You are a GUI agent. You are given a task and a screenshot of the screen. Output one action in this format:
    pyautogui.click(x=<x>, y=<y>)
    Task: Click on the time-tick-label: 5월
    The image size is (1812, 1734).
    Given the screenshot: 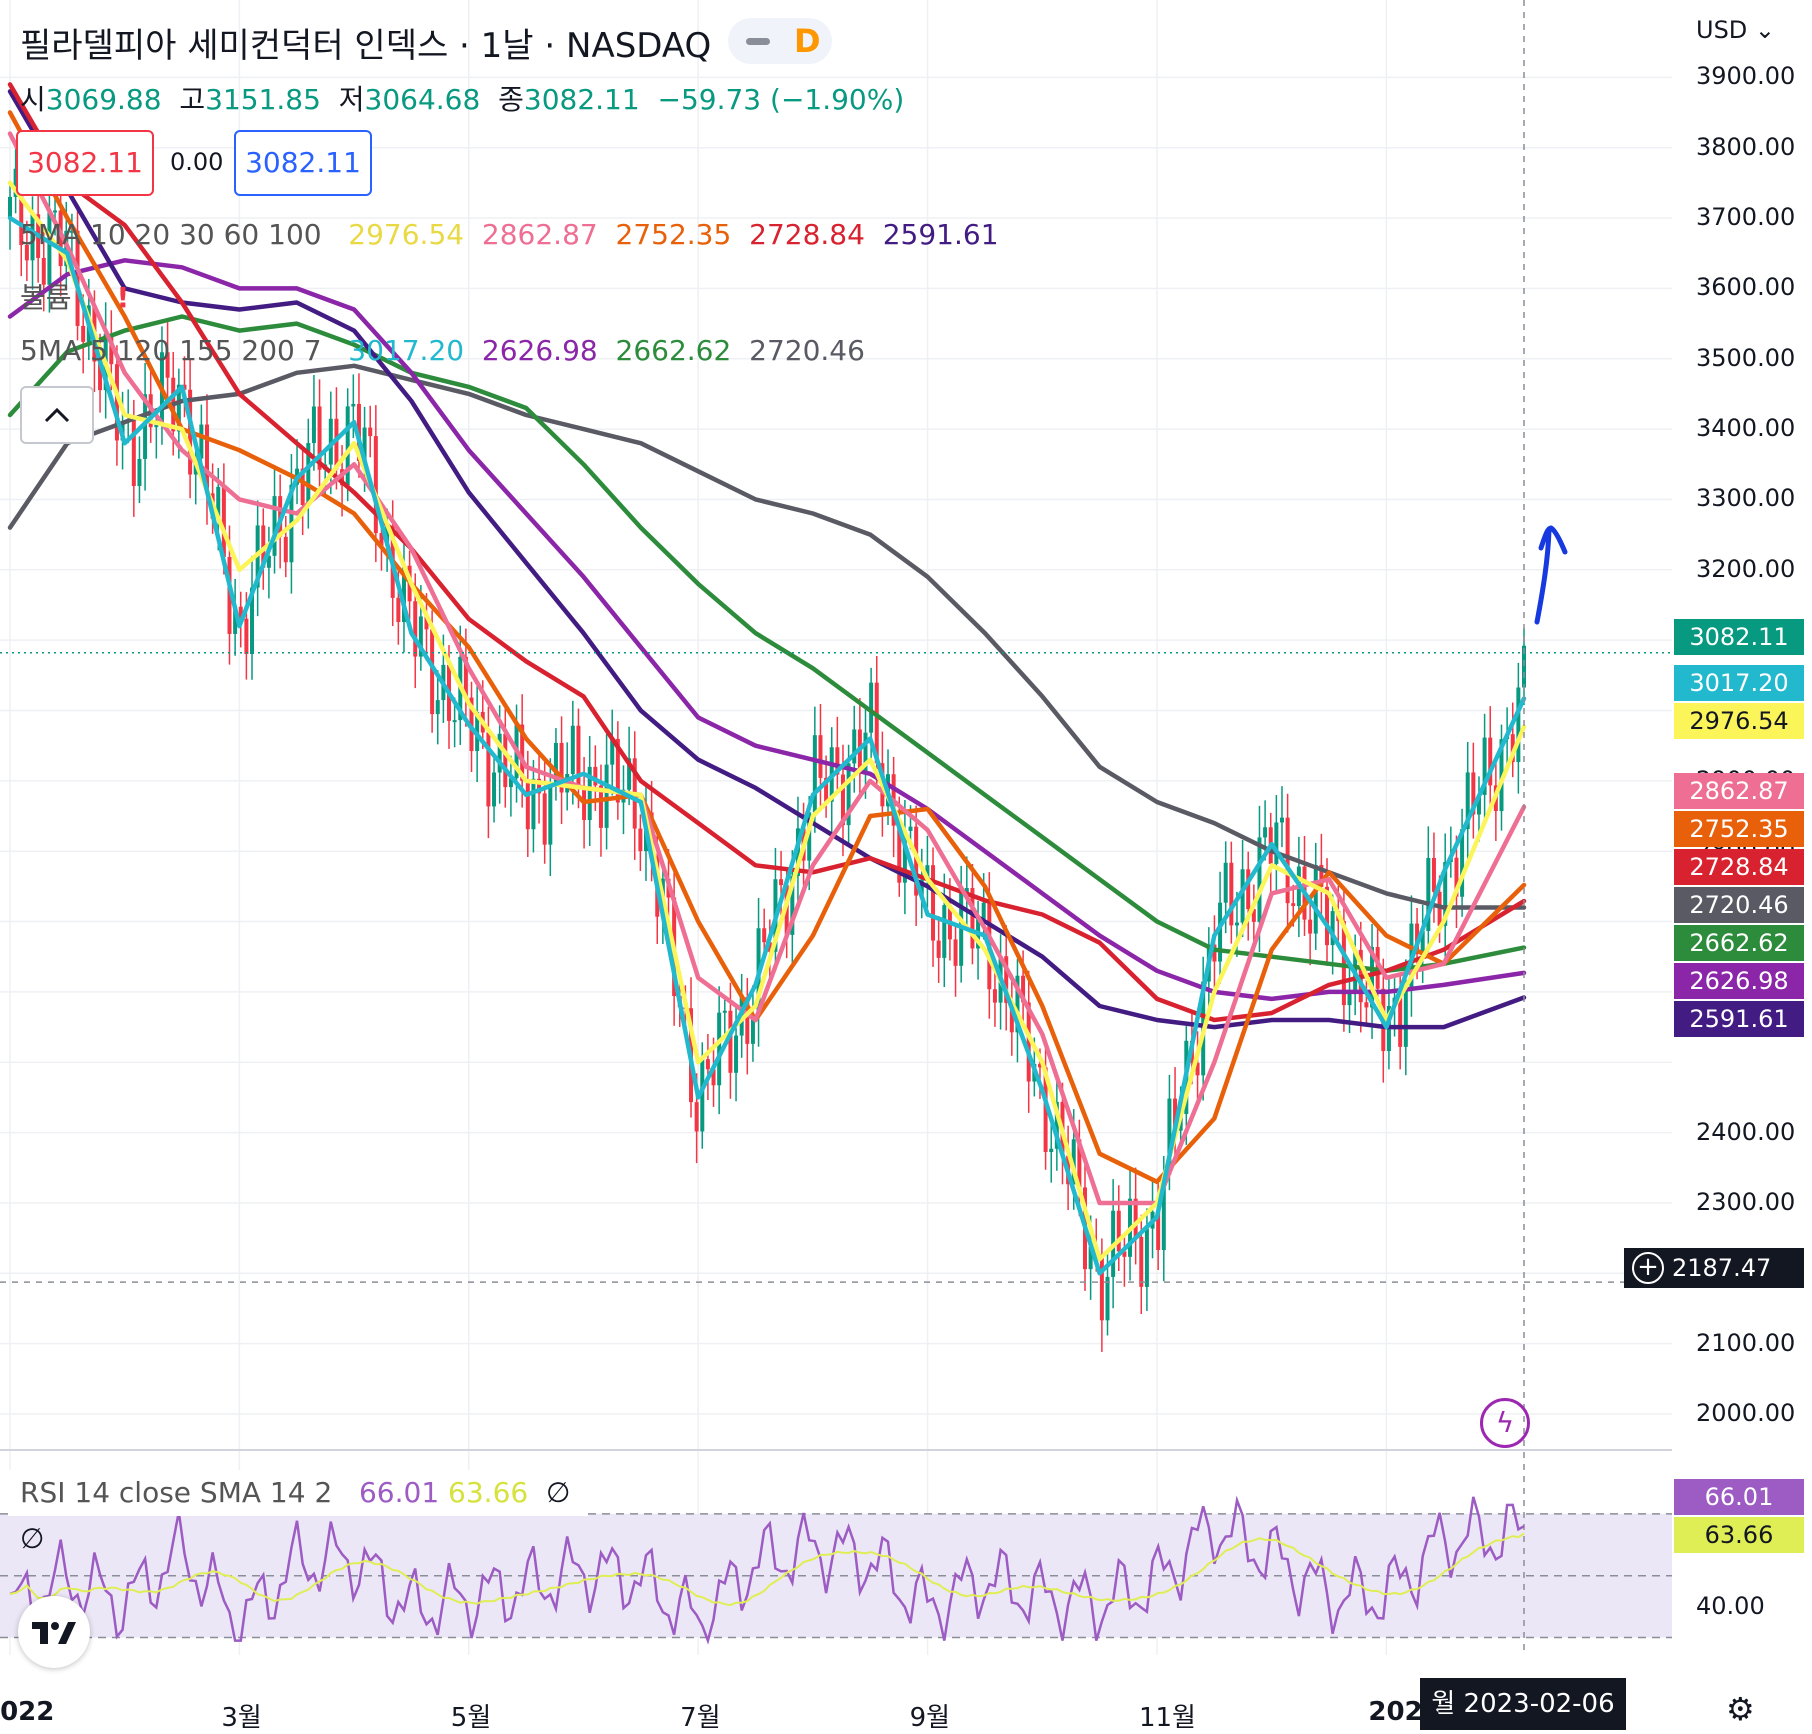 What is the action you would take?
    pyautogui.click(x=471, y=1718)
    